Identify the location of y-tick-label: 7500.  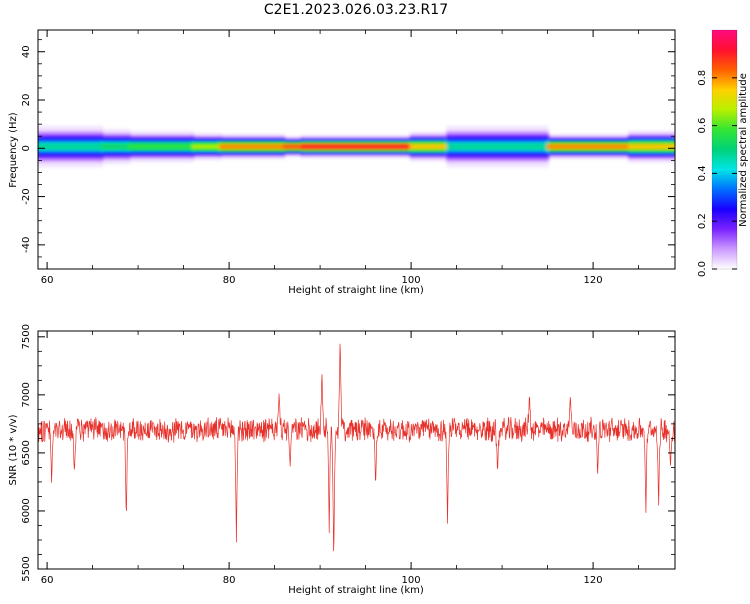
(26, 336).